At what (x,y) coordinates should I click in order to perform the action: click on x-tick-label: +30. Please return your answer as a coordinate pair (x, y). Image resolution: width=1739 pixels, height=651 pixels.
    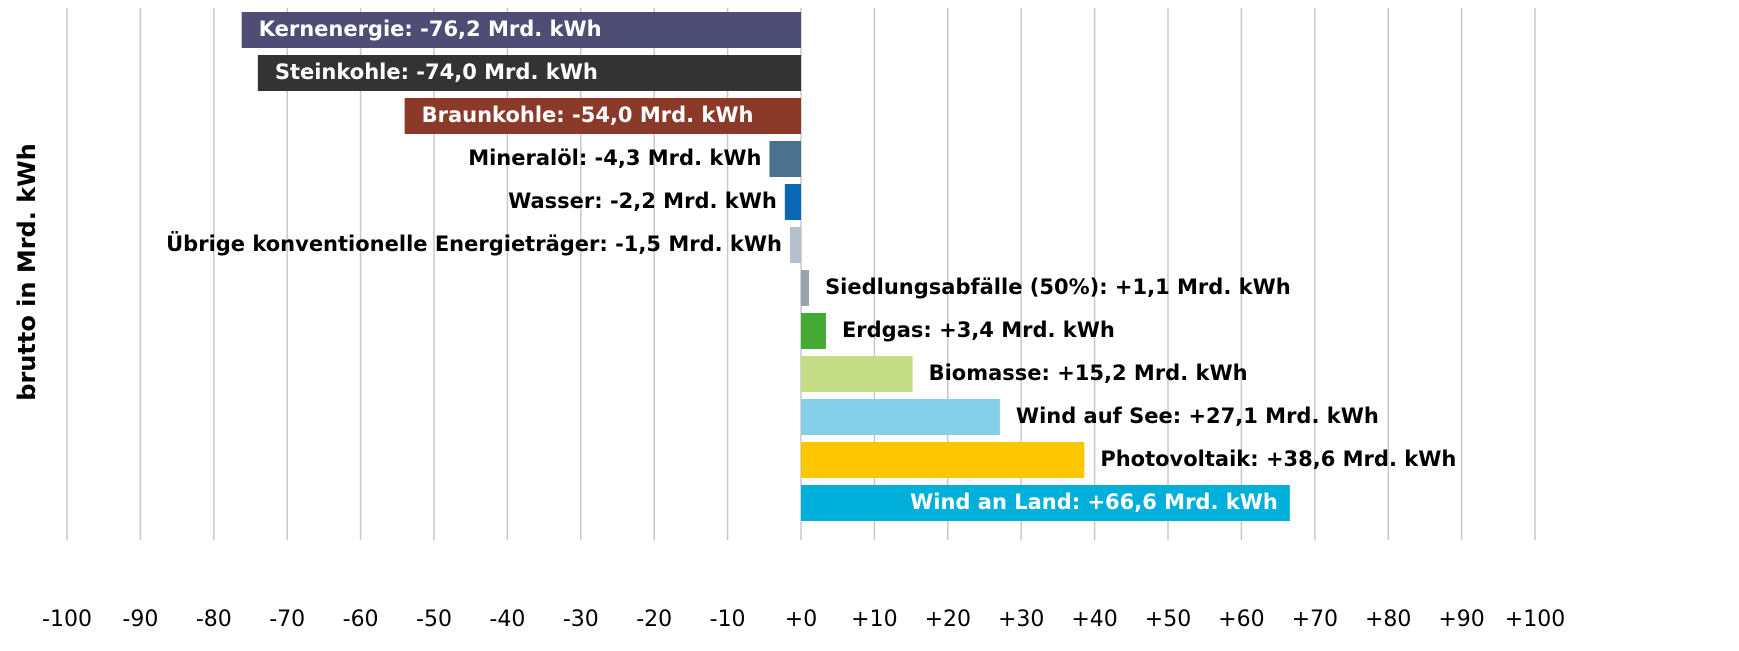
    Looking at the image, I should click on (1021, 619).